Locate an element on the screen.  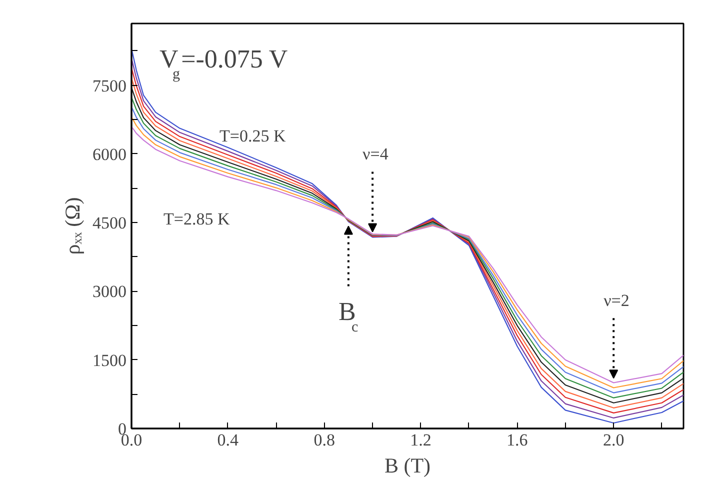
y-tick-label: 6000 is located at coordinates (109, 154).